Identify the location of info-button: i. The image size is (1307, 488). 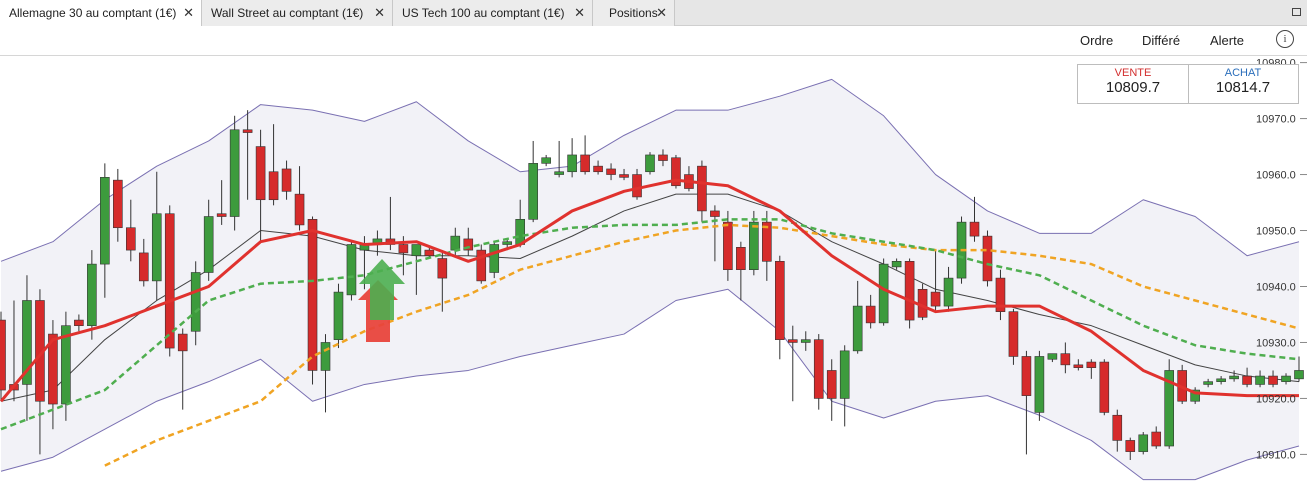
(1285, 39).